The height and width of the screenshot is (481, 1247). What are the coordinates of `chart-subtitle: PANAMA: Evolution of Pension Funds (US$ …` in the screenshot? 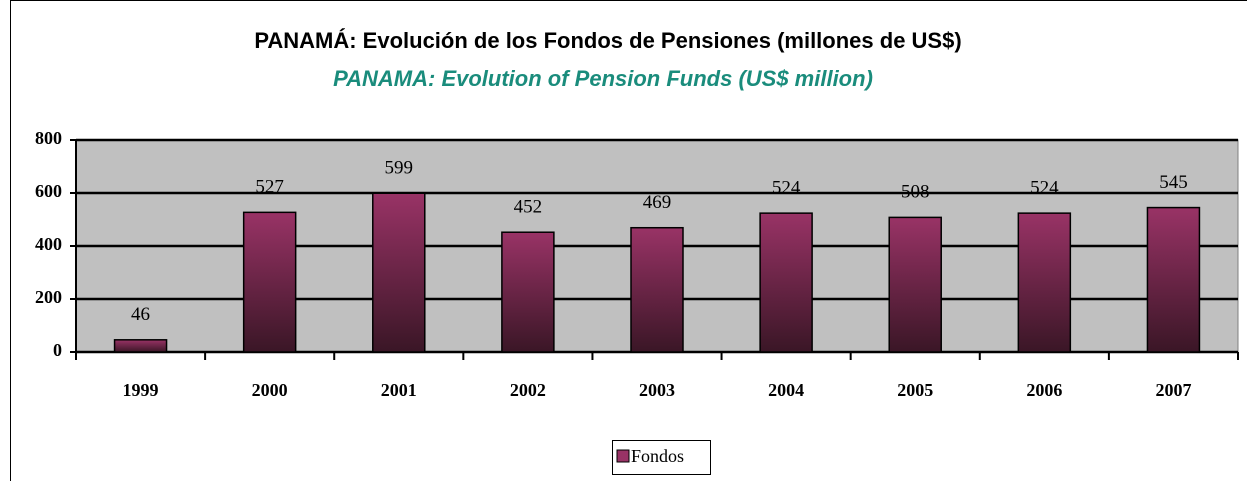 It's located at (603, 78).